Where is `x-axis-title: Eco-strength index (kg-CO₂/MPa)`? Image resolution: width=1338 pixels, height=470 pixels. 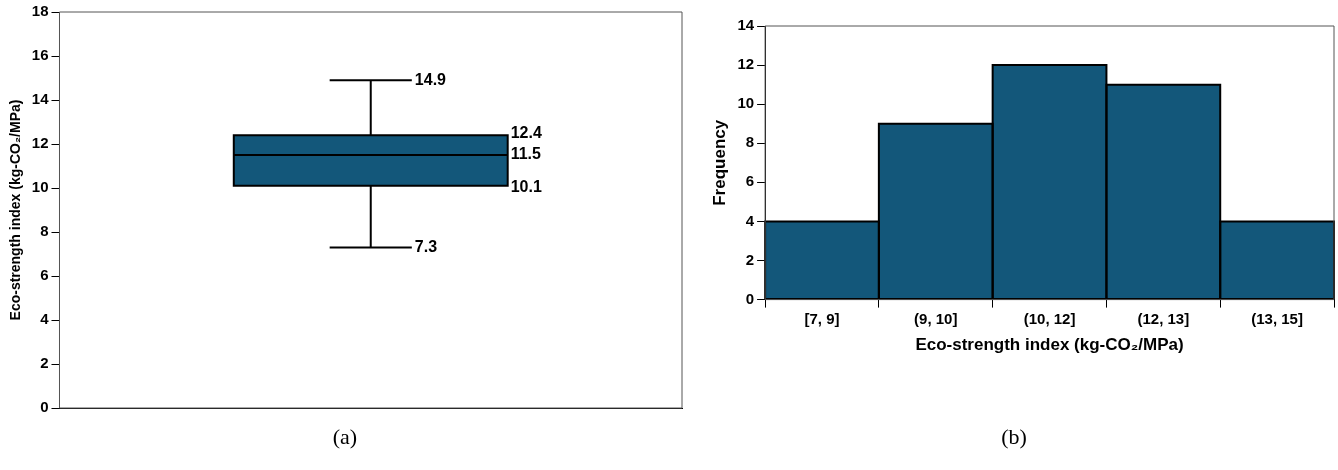
x-axis-title: Eco-strength index (kg-CO₂/MPa) is located at coordinates (1049, 345).